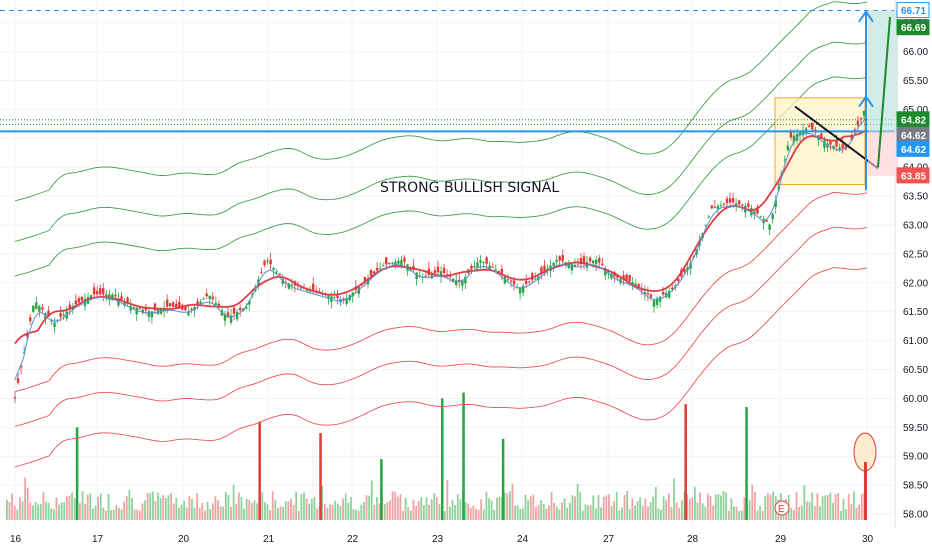 The height and width of the screenshot is (550, 932). I want to click on y-tick-label: 60.50, so click(915, 370).